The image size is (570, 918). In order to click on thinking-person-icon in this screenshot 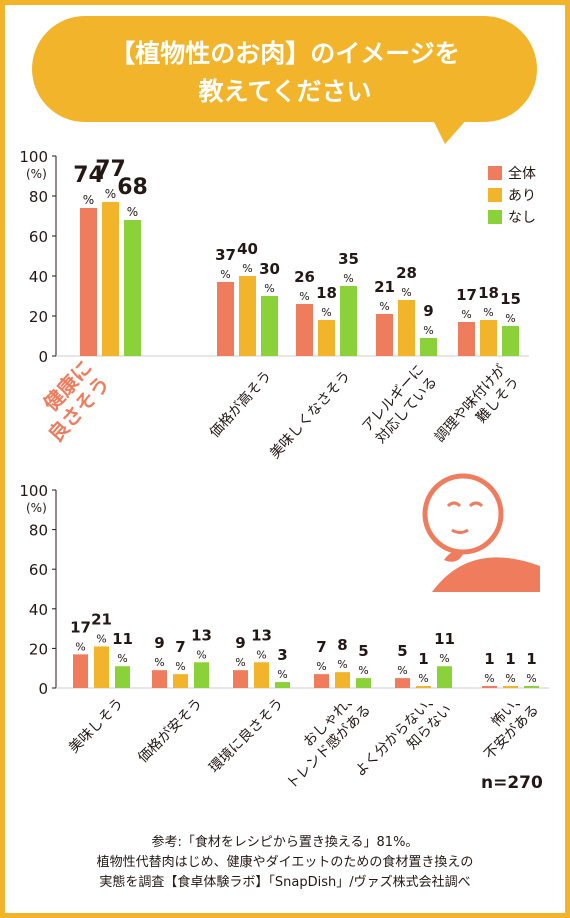, I will do `click(481, 532)`.